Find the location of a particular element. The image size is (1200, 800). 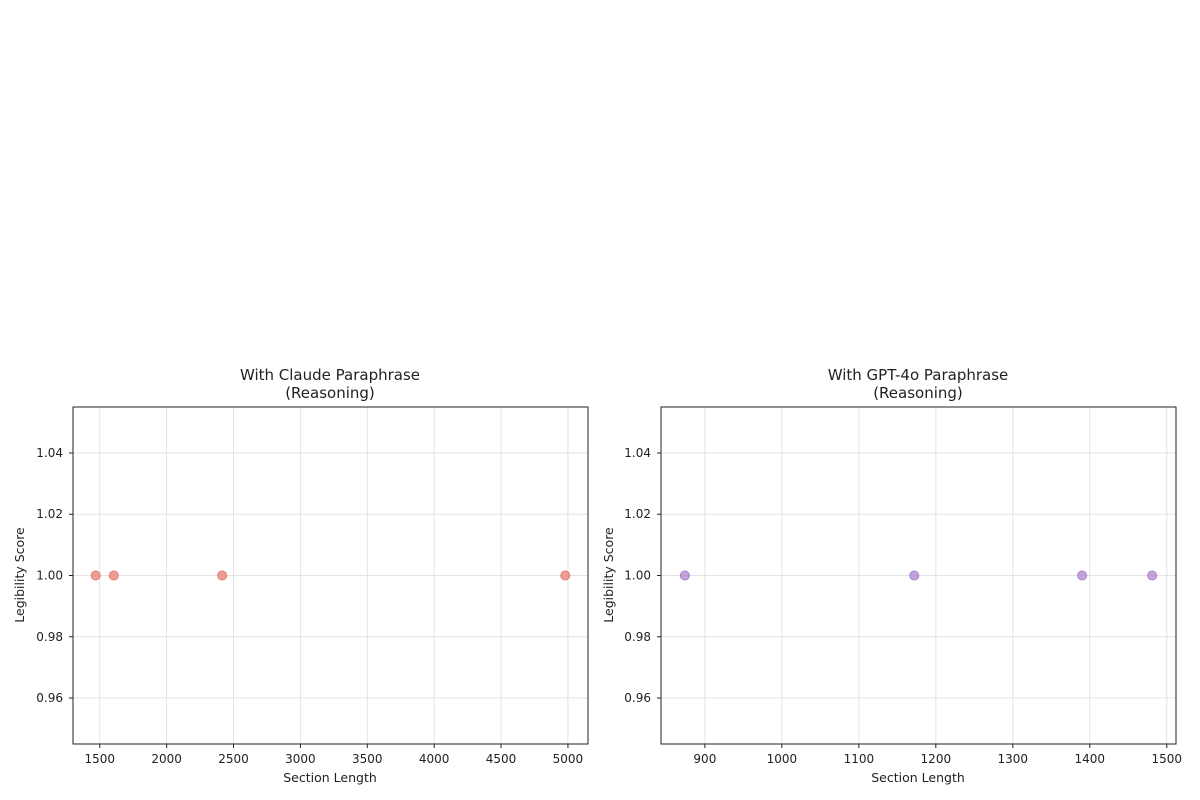

x-tick-label: 2000 is located at coordinates (166, 759).